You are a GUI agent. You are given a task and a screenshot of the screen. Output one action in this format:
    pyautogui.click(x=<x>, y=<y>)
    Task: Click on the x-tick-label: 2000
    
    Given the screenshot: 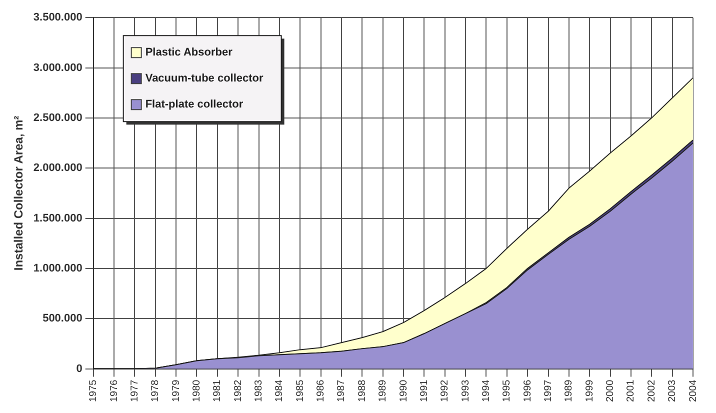 What is the action you would take?
    pyautogui.click(x=610, y=390)
    